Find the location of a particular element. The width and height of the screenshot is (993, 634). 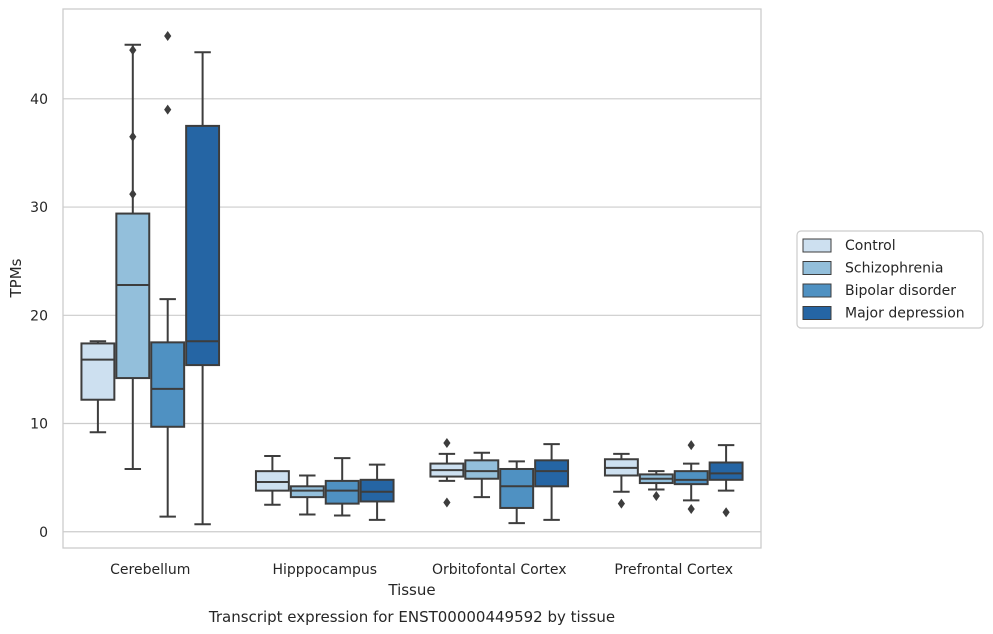

legend-label: Bipolar disorder is located at coordinates (900, 291).